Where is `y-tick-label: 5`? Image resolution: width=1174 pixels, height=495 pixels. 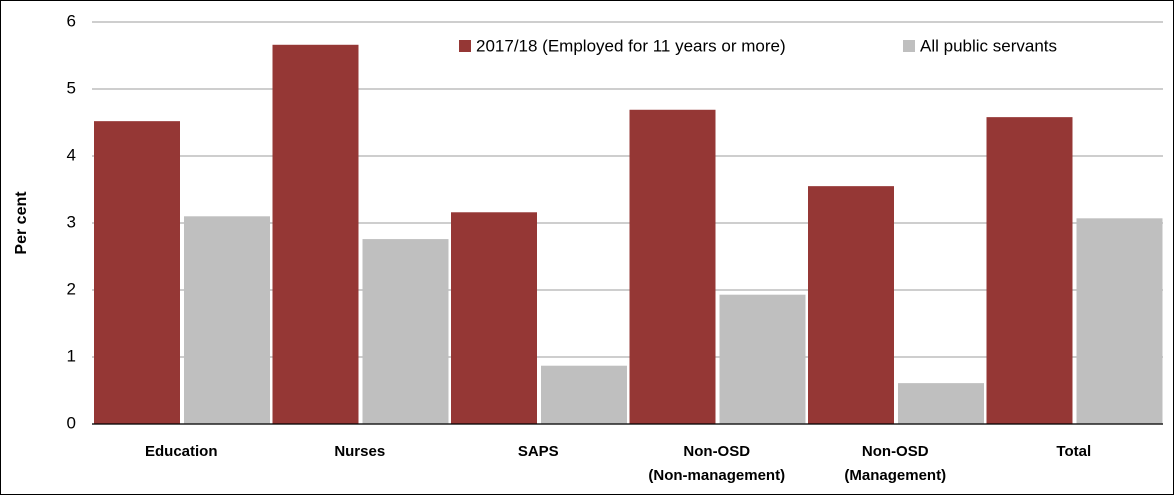
y-tick-label: 5 is located at coordinates (71, 87).